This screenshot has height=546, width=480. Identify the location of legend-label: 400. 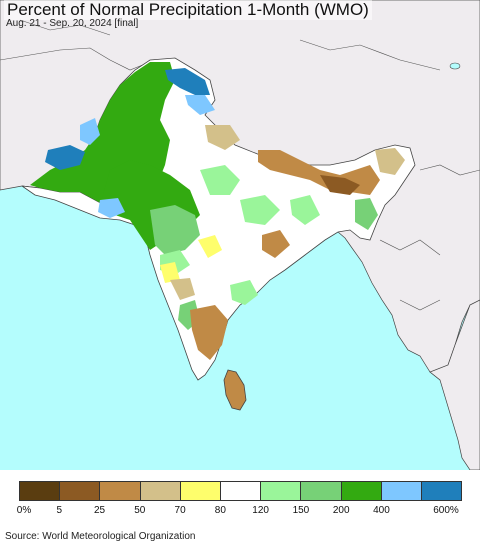
(381, 510).